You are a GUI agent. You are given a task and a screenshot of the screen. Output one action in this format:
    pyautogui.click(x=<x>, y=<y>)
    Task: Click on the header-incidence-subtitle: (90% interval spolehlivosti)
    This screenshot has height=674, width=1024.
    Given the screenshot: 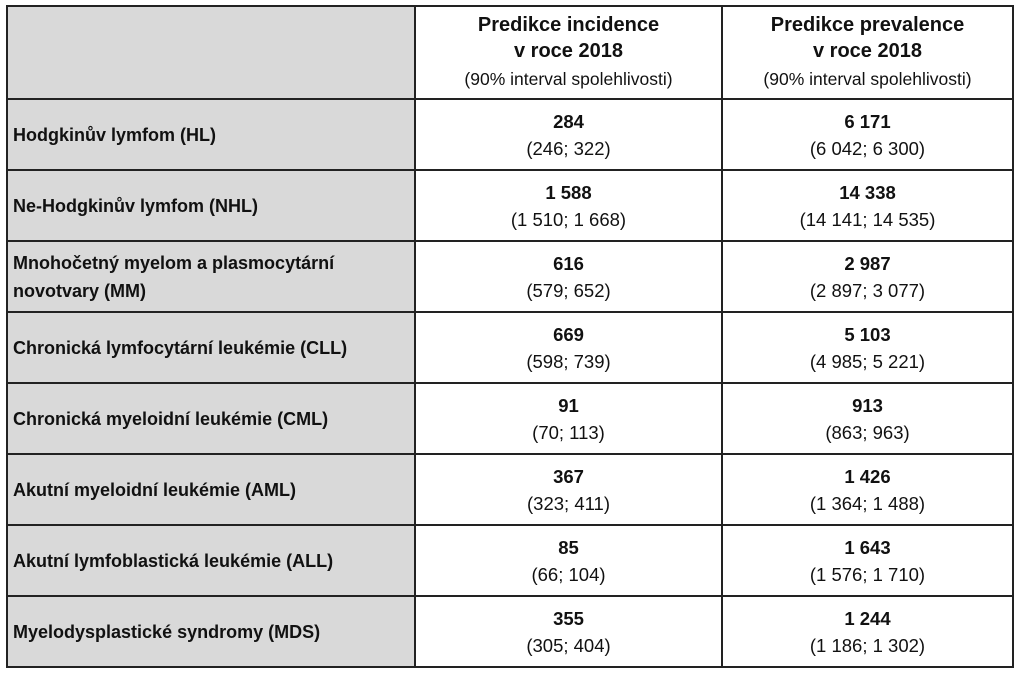 What is the action you would take?
    pyautogui.click(x=568, y=79)
    